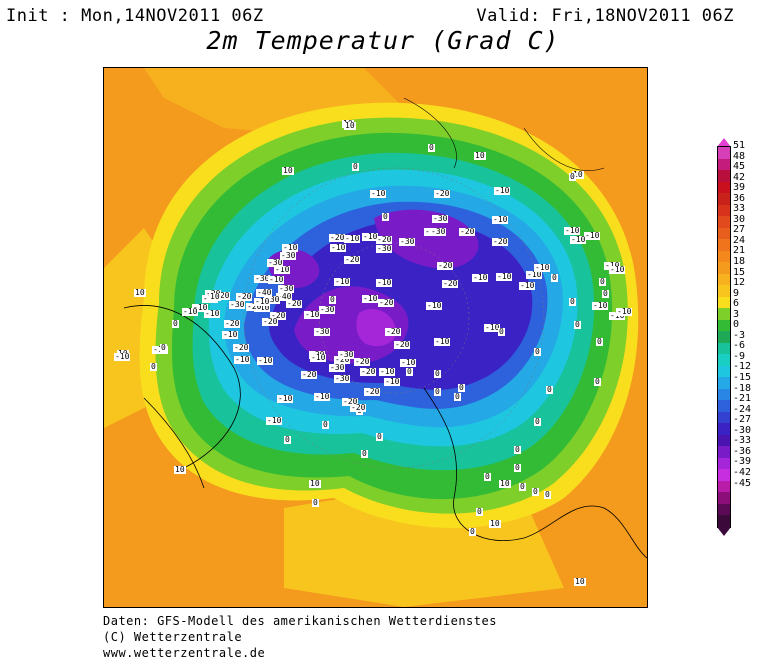 The width and height of the screenshot is (766, 671). What do you see at coordinates (742, 399) in the screenshot?
I see `legend-tick-label: -21` at bounding box center [742, 399].